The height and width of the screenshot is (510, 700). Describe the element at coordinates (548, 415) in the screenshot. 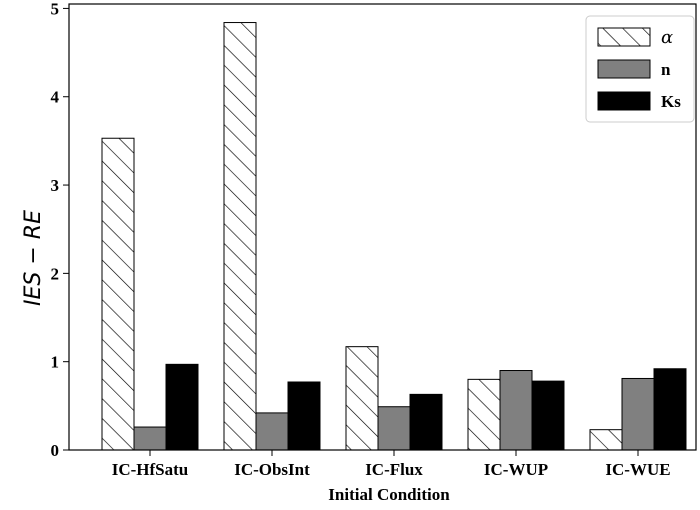

I see `bar-IC-WUP-Ks` at that location.